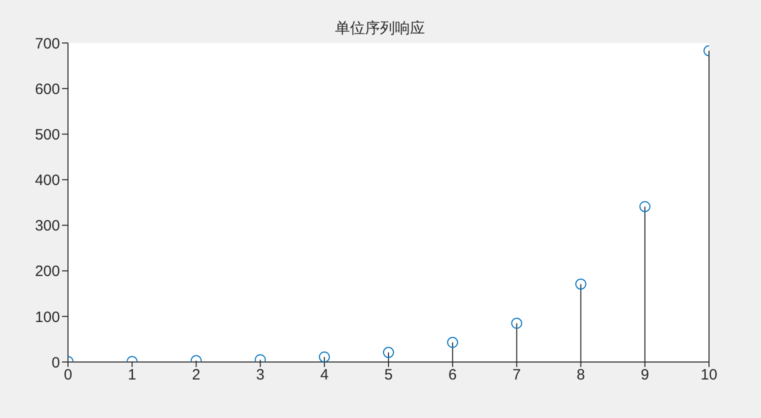 The width and height of the screenshot is (761, 418). What do you see at coordinates (709, 375) in the screenshot?
I see `x-tick-label: 10` at bounding box center [709, 375].